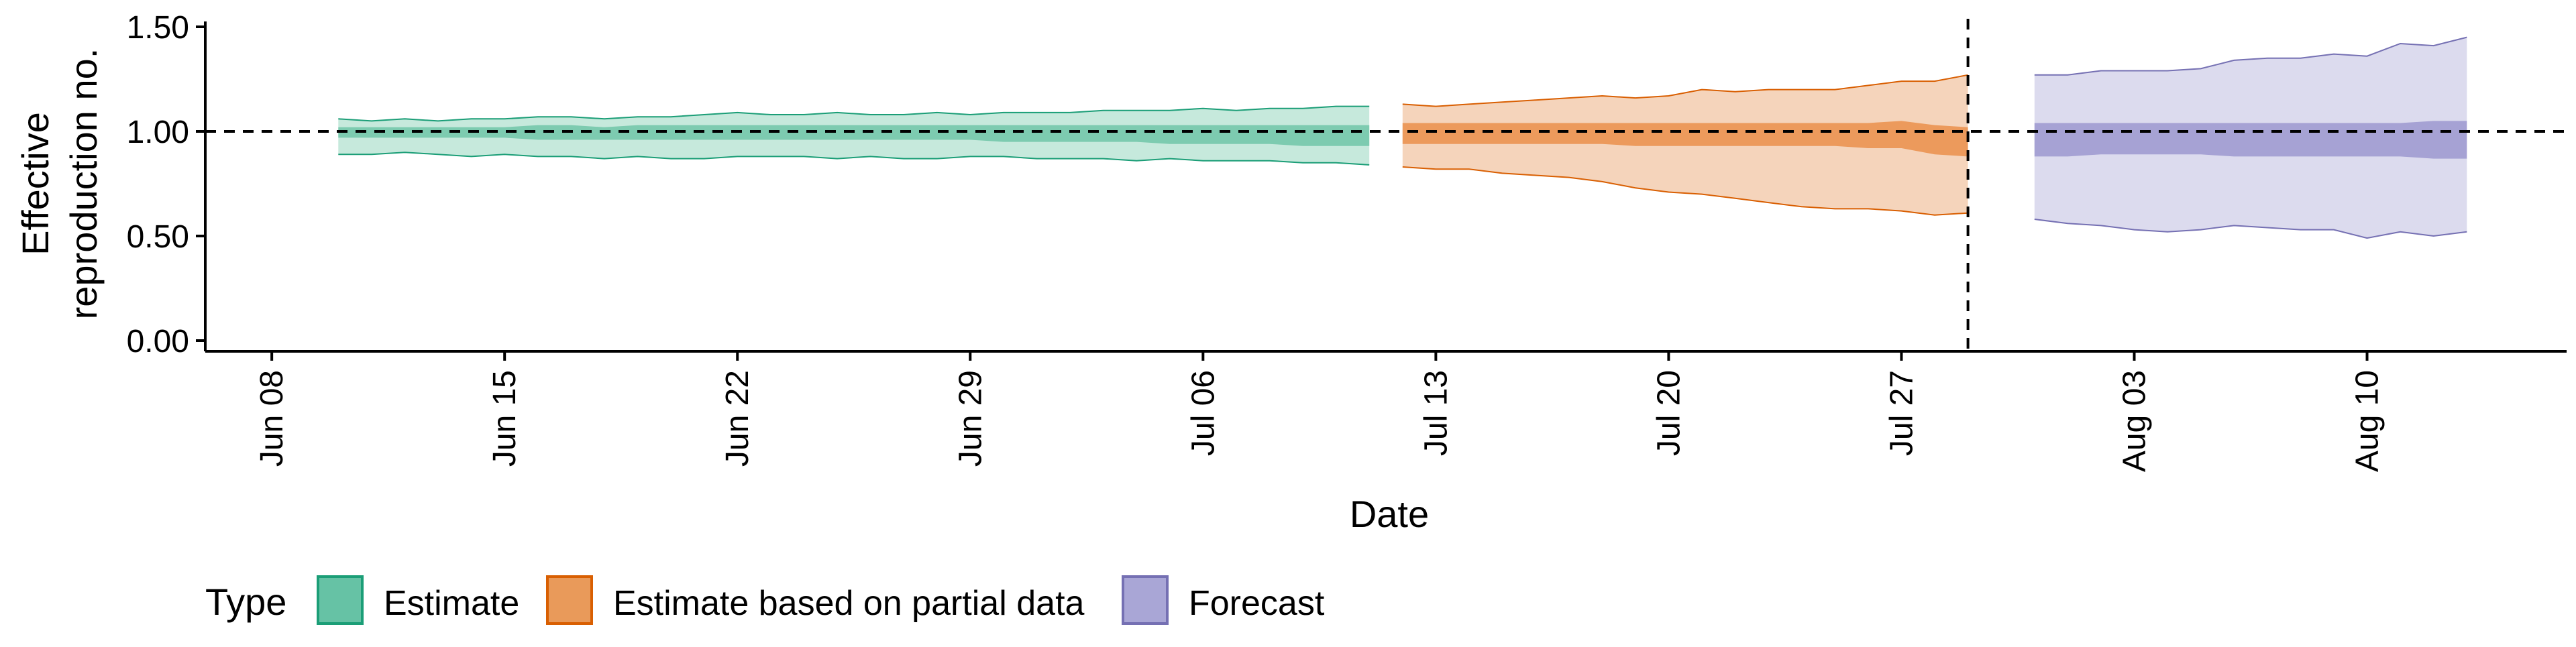  Describe the element at coordinates (2134, 421) in the screenshot. I see `x-tick-label-8: Aug 03` at that location.